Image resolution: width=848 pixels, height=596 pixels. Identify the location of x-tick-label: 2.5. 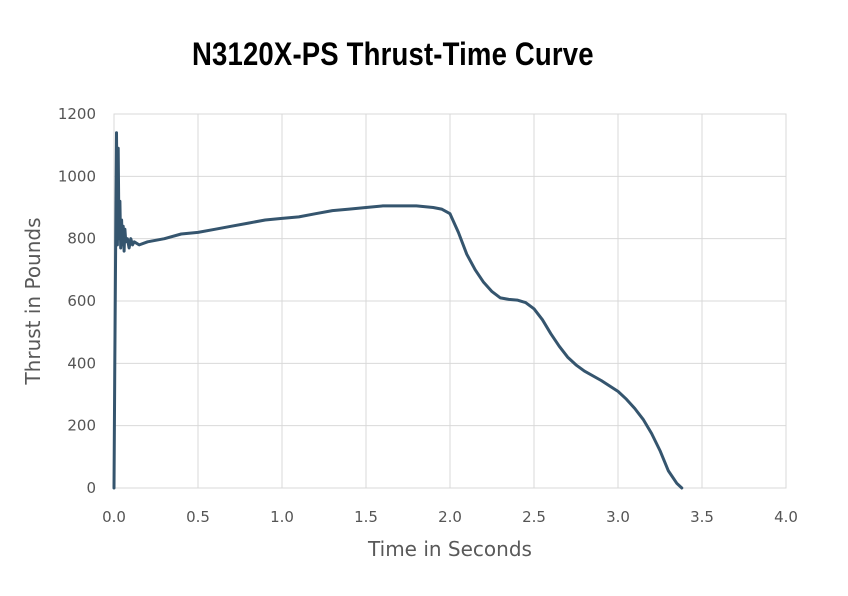
(534, 517).